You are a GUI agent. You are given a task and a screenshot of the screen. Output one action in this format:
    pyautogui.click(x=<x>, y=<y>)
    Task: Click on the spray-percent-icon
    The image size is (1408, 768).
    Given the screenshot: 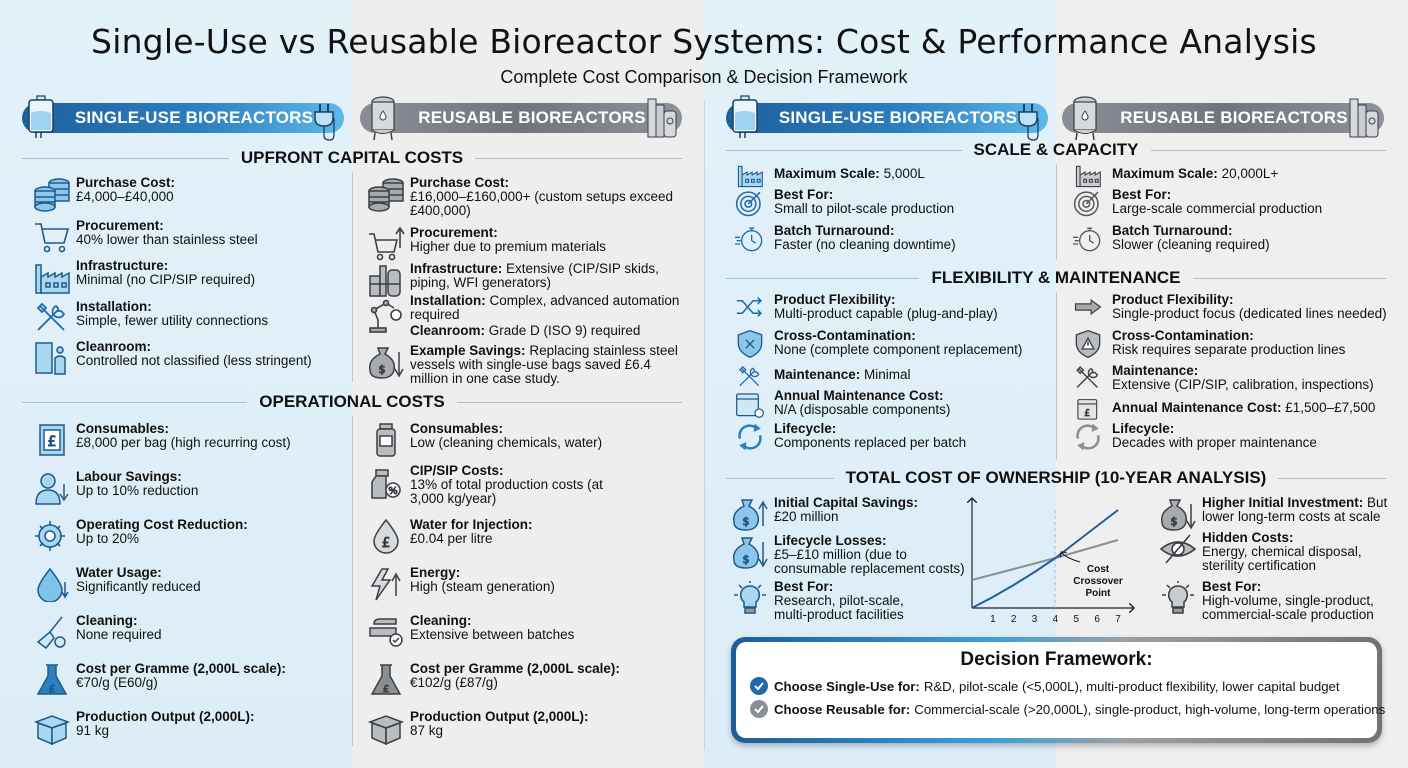 What is the action you would take?
    pyautogui.click(x=386, y=482)
    